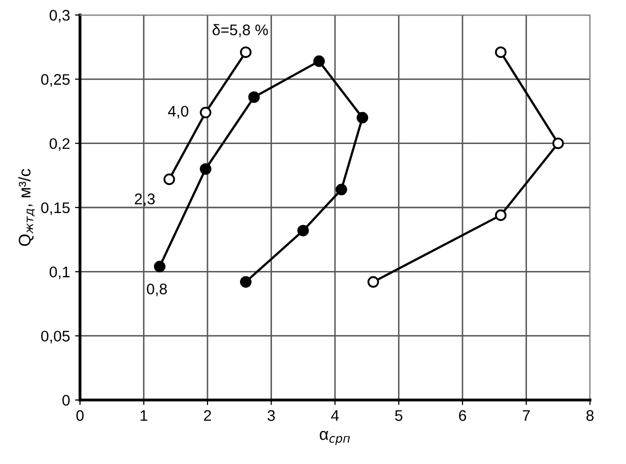  Describe the element at coordinates (178, 112) in the screenshot. I see `annotation: 4,0` at that location.